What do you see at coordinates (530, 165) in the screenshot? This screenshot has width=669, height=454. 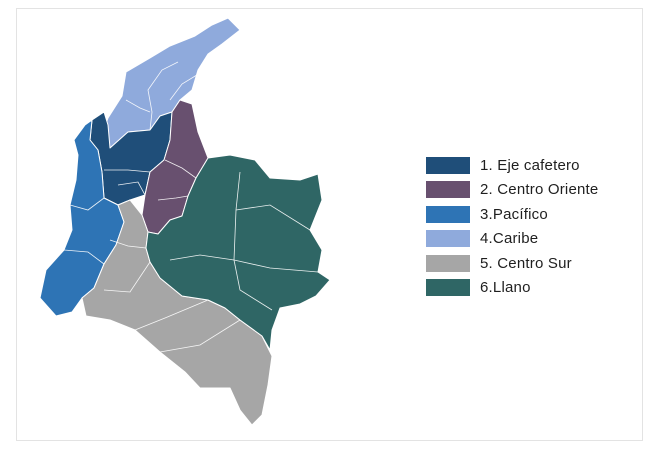 I see `legend-label: 1. Eje cafetero` at bounding box center [530, 165].